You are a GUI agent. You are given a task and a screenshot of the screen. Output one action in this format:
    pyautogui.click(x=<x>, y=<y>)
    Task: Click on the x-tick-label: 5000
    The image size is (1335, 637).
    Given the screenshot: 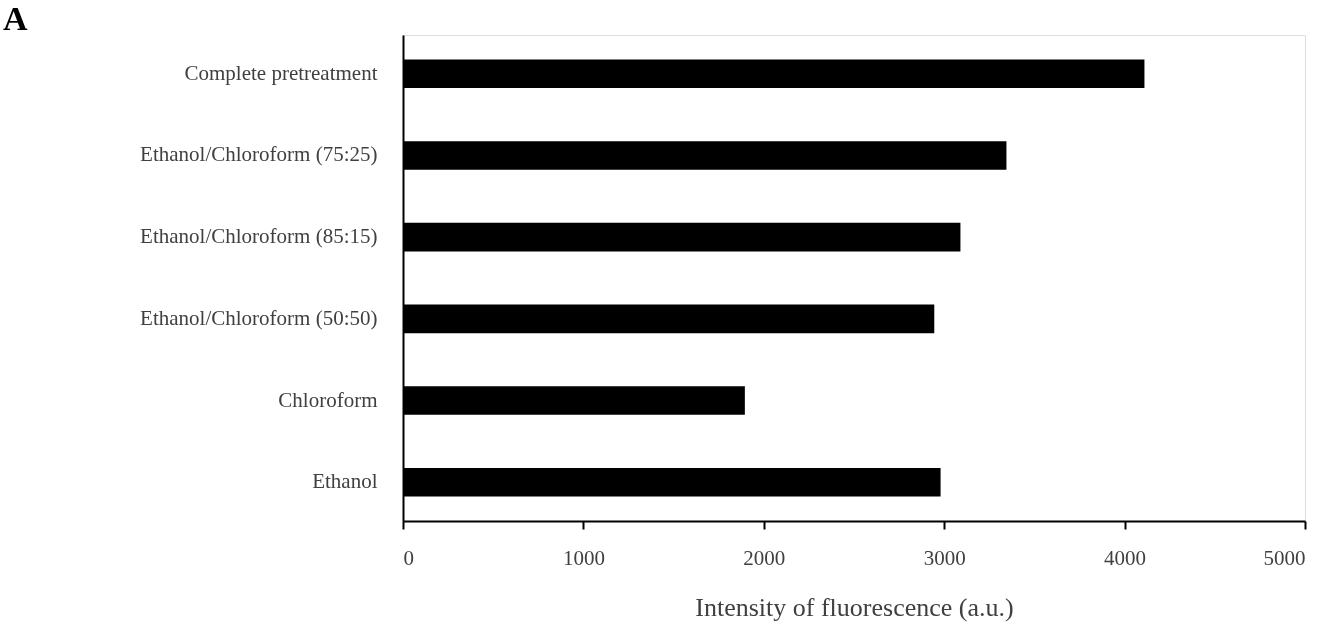 What is the action you would take?
    pyautogui.click(x=1284, y=557)
    